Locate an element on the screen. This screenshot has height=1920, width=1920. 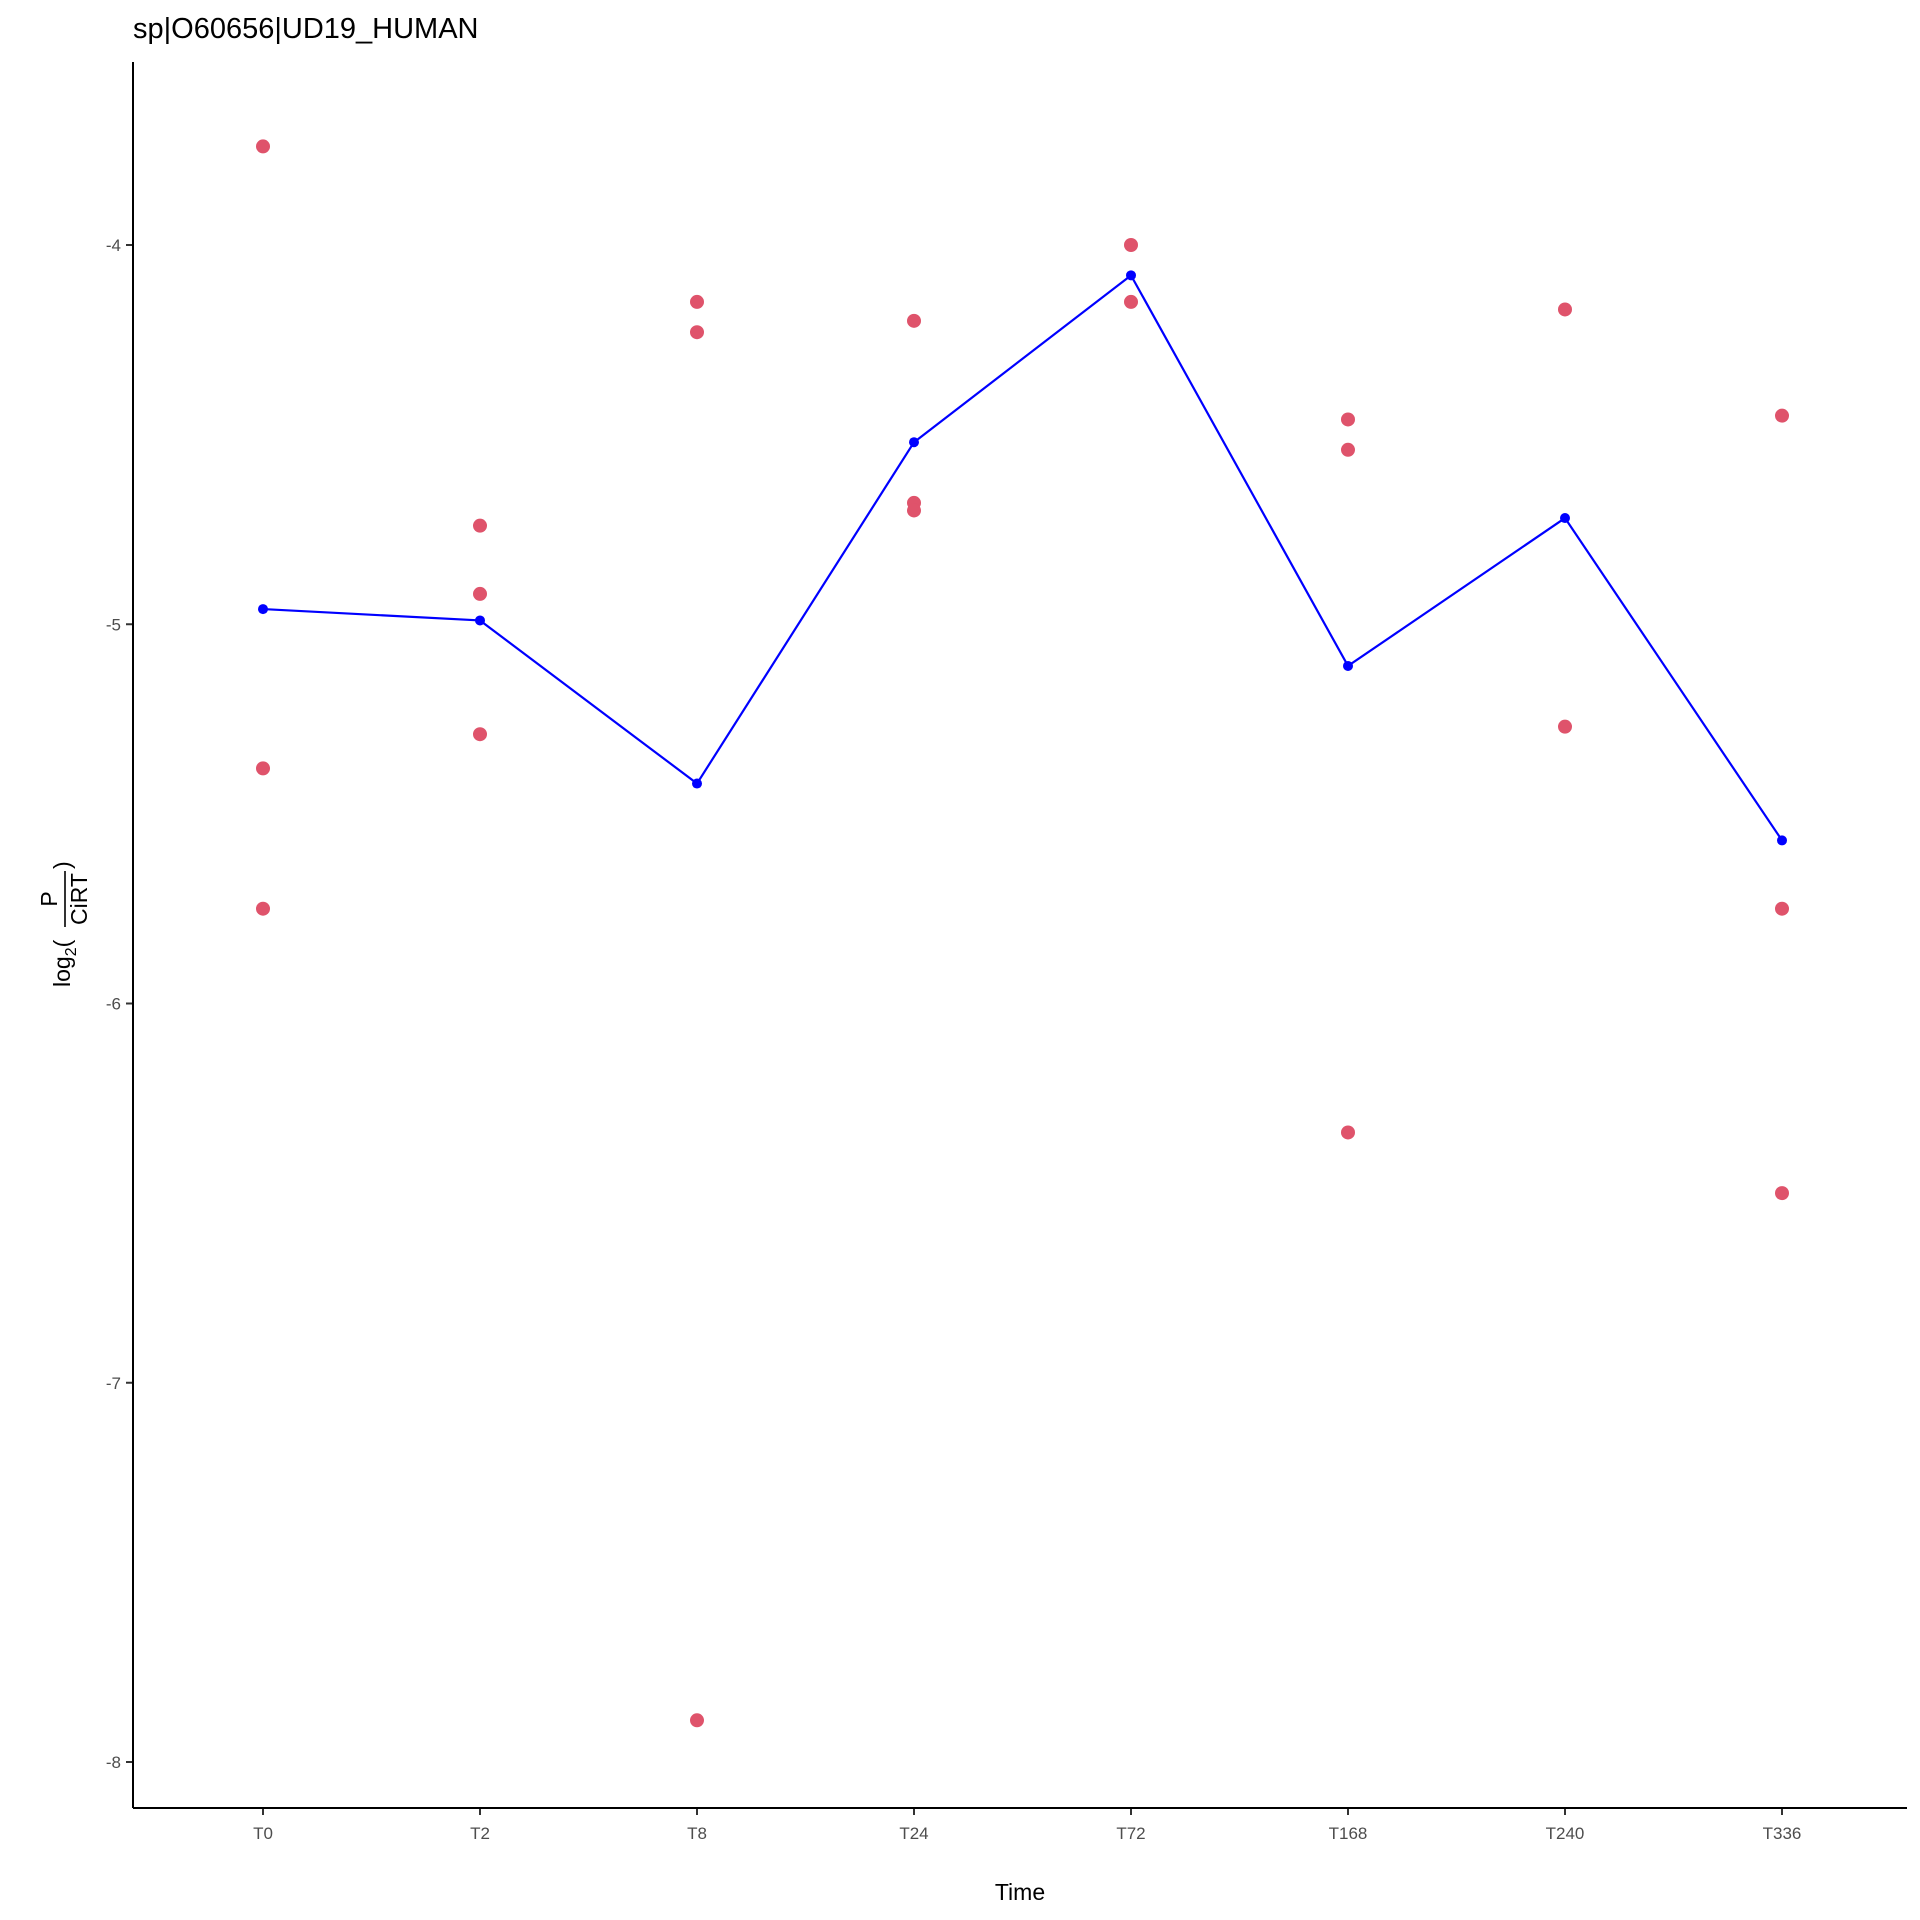
y-tick-label: -4 is located at coordinates (113, 245).